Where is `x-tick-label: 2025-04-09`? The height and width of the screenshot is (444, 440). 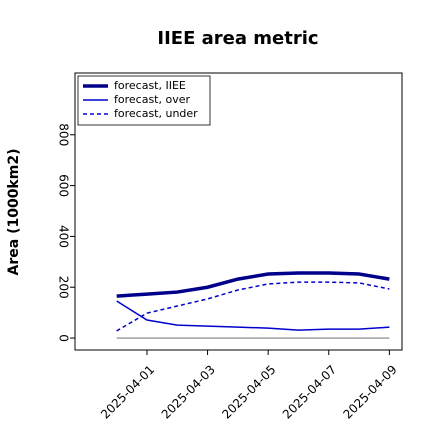
x-tick-label: 2025-04-09 is located at coordinates (369, 391).